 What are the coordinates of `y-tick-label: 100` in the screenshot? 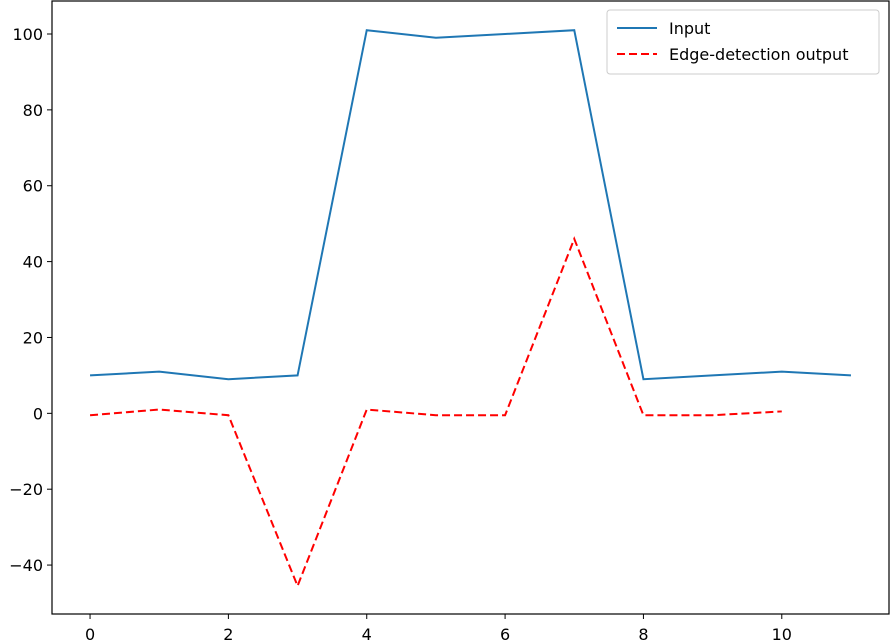 It's located at (27, 34).